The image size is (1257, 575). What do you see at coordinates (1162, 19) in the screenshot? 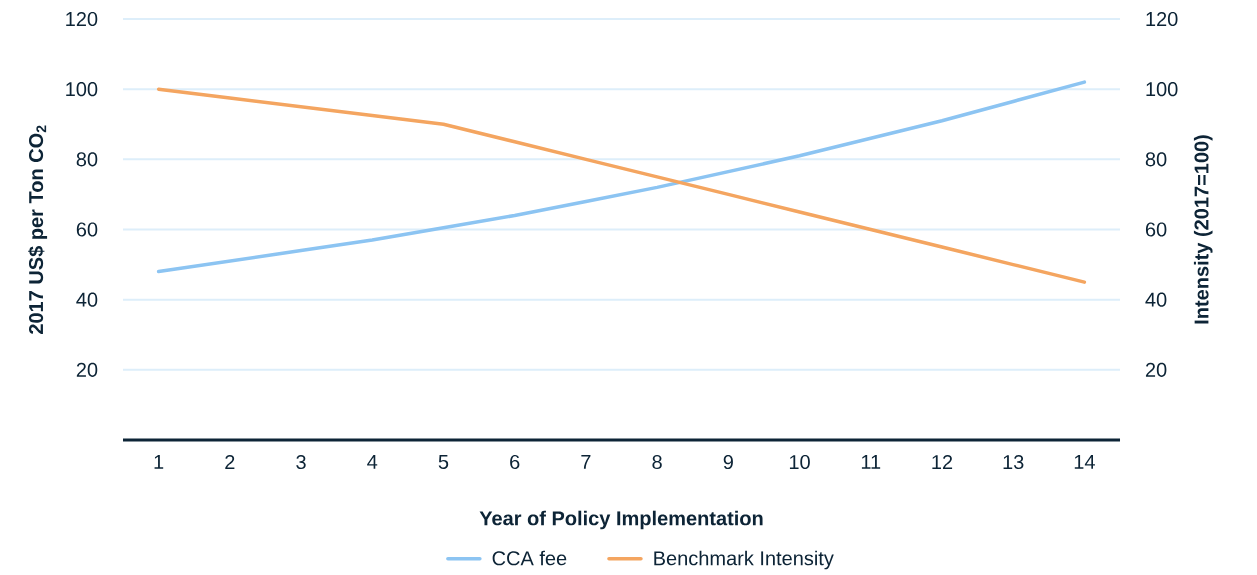
I see `y2-tick-label: 120` at bounding box center [1162, 19].